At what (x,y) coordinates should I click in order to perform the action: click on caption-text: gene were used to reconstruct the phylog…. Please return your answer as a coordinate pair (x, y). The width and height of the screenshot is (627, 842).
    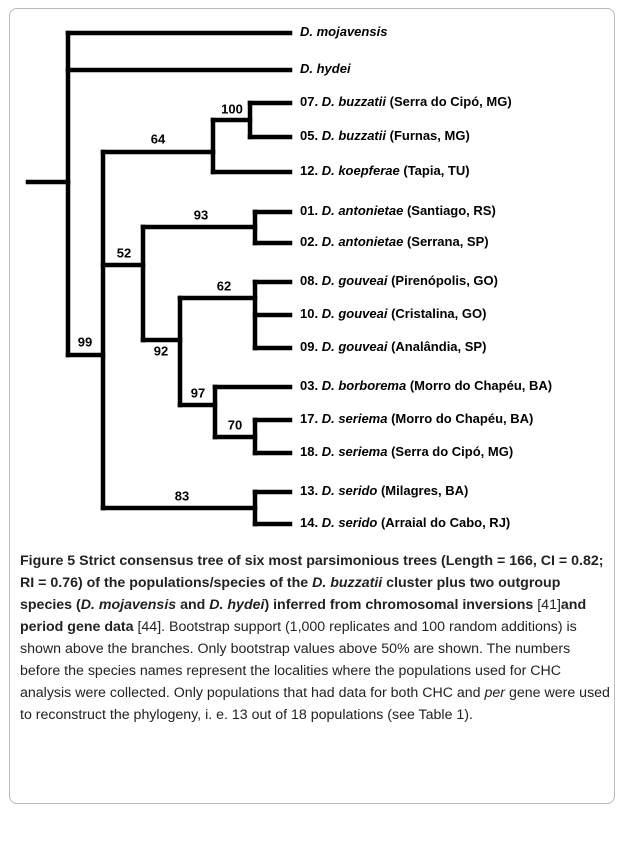
    Looking at the image, I should click on (315, 704).